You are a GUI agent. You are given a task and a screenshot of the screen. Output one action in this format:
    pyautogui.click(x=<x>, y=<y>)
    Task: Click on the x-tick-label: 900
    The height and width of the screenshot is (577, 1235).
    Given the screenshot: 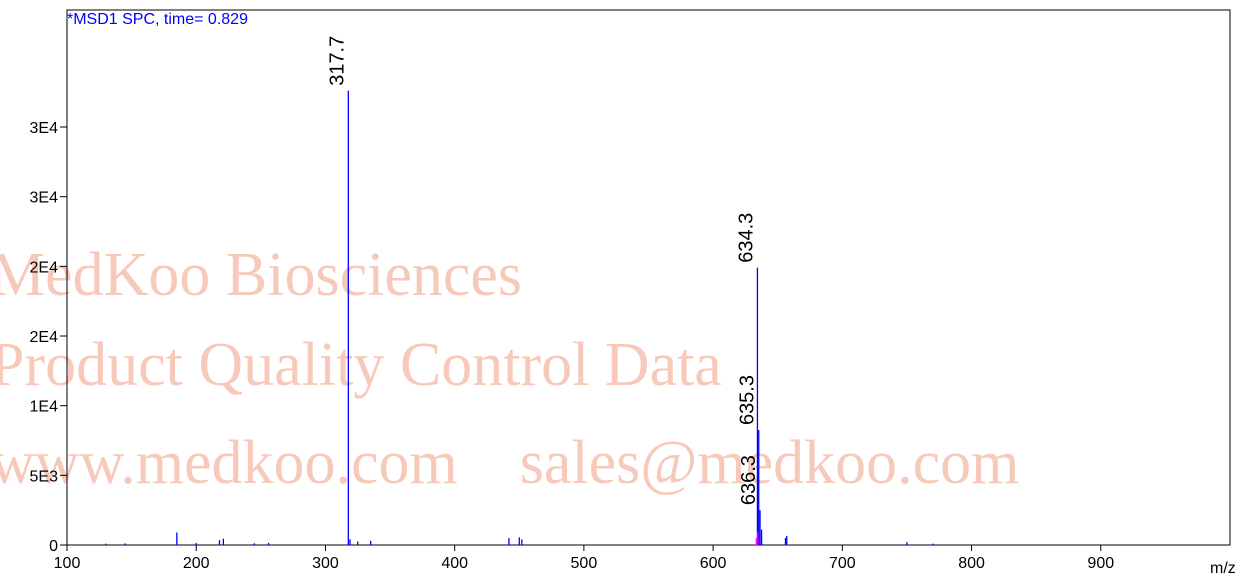 What is the action you would take?
    pyautogui.click(x=1100, y=563)
    